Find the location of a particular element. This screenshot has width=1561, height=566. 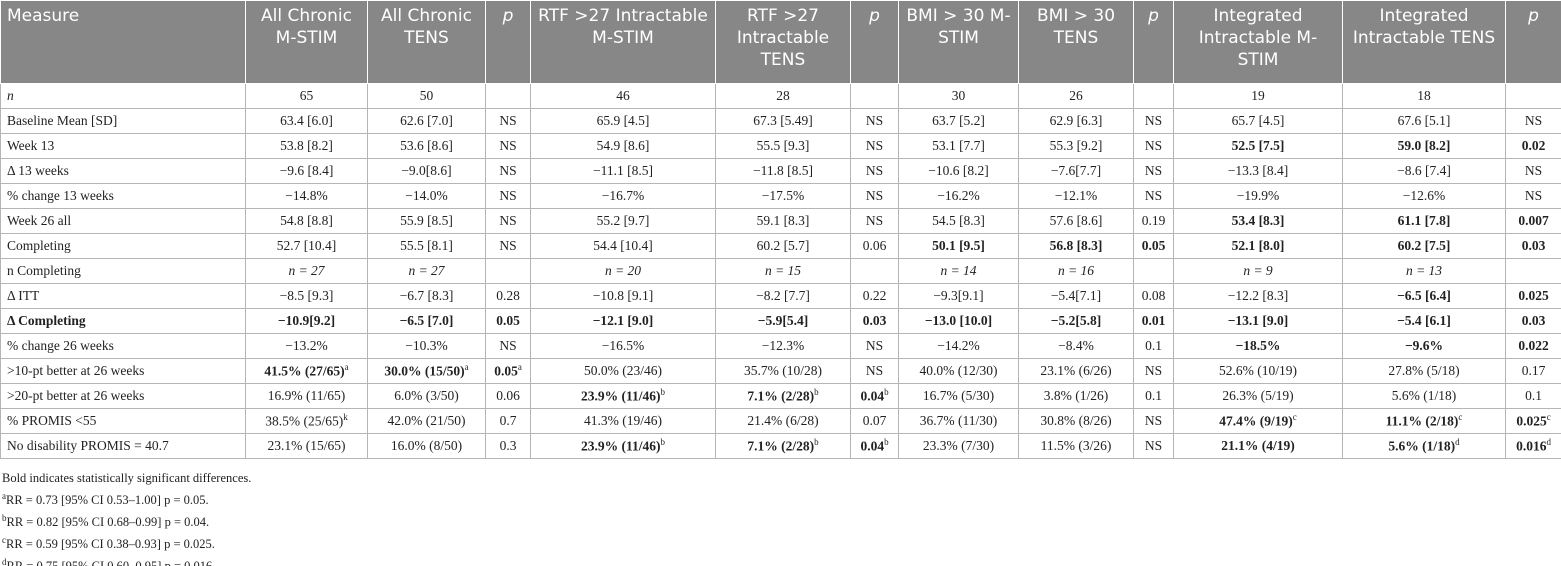

cell-text: p is located at coordinates (1153, 16).